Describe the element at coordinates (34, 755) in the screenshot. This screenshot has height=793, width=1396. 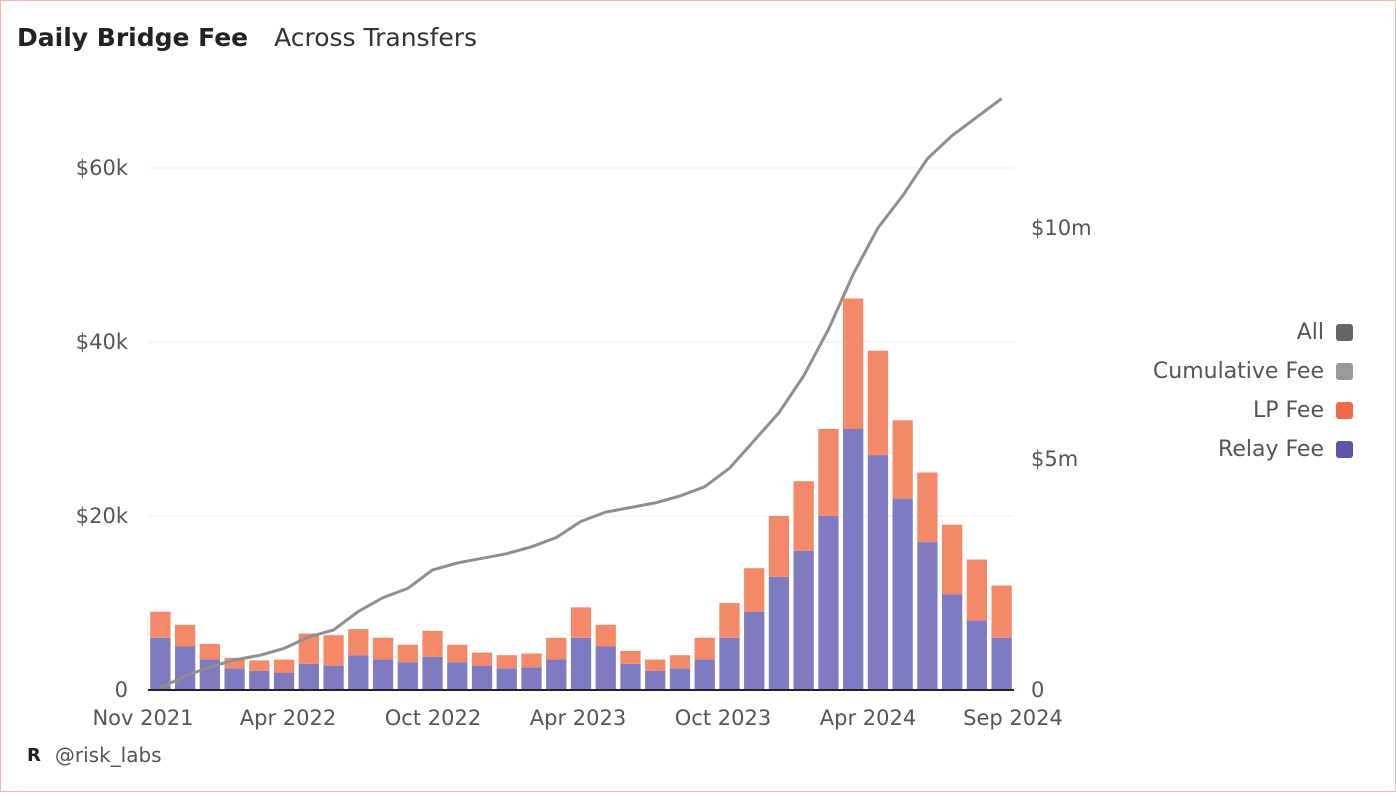
I see `risk-labs-logo: R` at that location.